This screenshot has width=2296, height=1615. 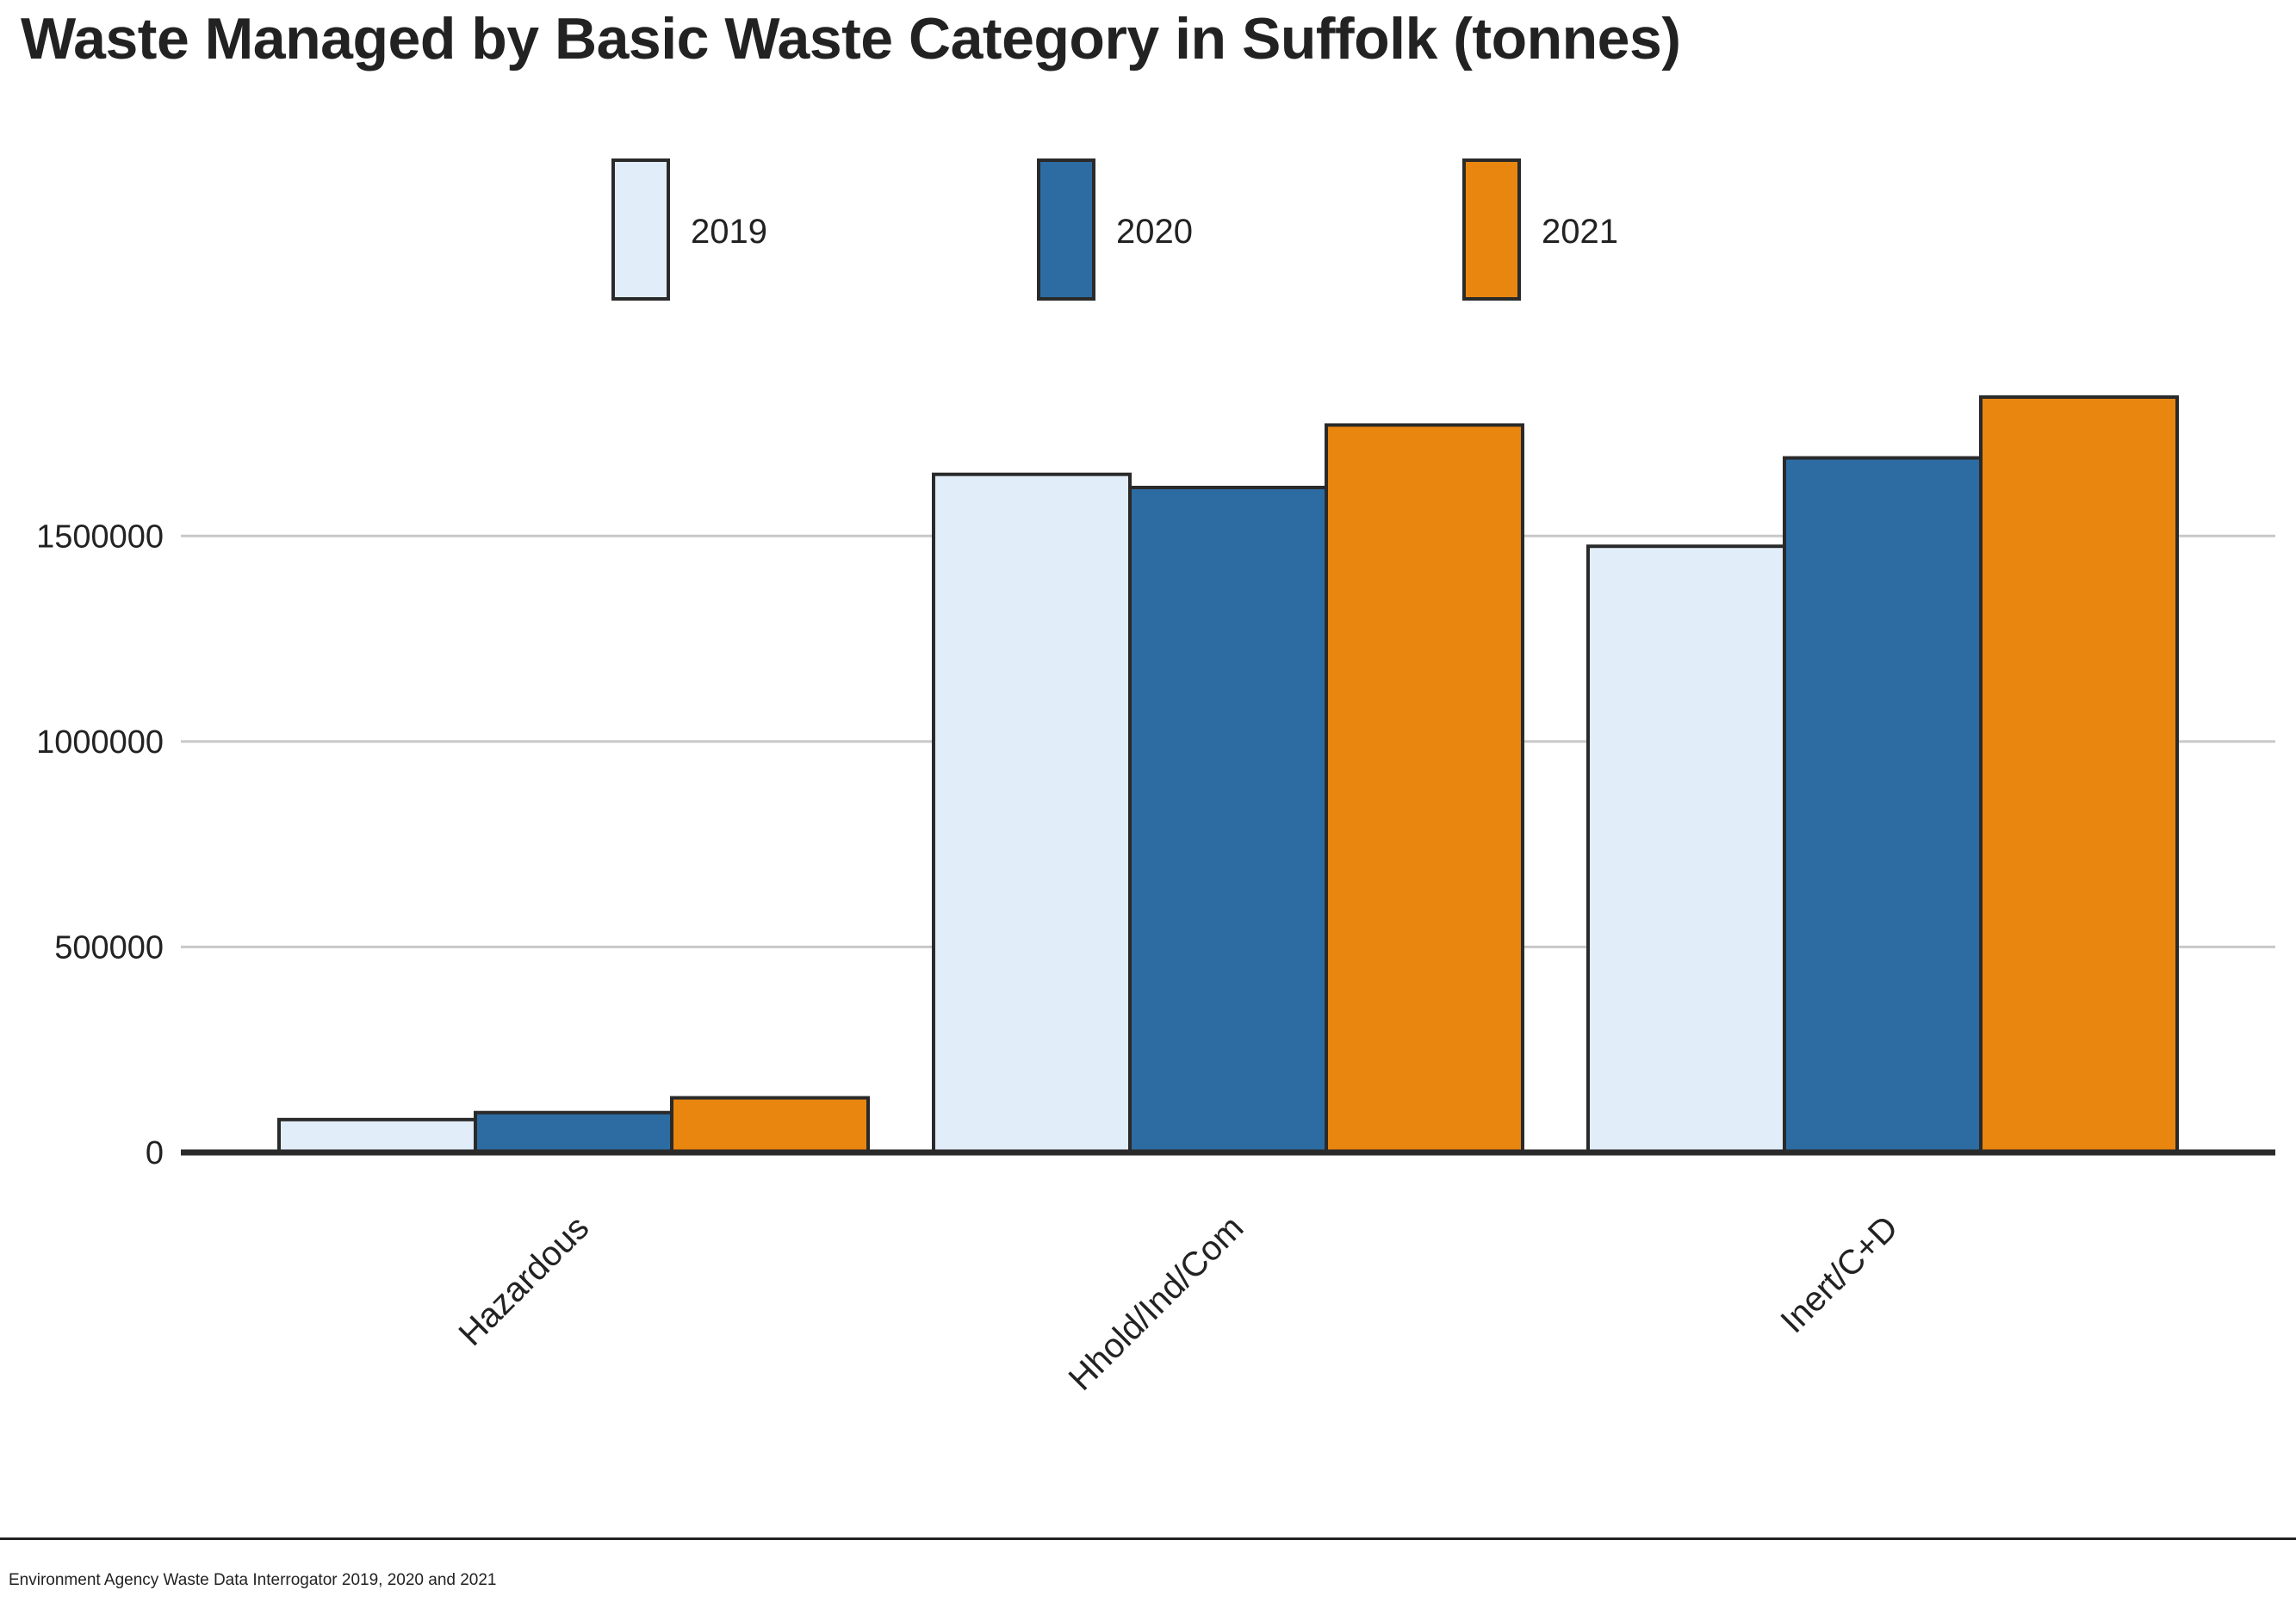 I want to click on legend-label-2019: 2019, so click(x=729, y=232).